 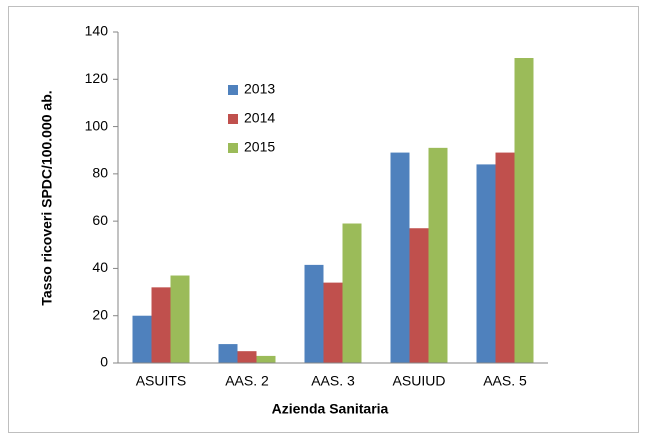 What do you see at coordinates (97, 78) in the screenshot?
I see `y-tick-label: 120` at bounding box center [97, 78].